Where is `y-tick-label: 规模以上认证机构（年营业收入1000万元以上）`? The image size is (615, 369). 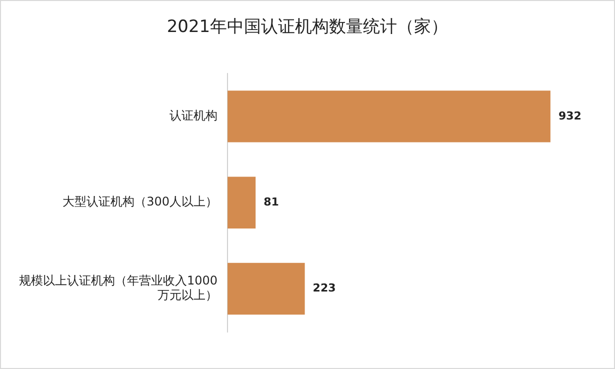
y-tick-label: 规模以上认证机构（年营业收入1000万元以上） is located at coordinates (118, 288).